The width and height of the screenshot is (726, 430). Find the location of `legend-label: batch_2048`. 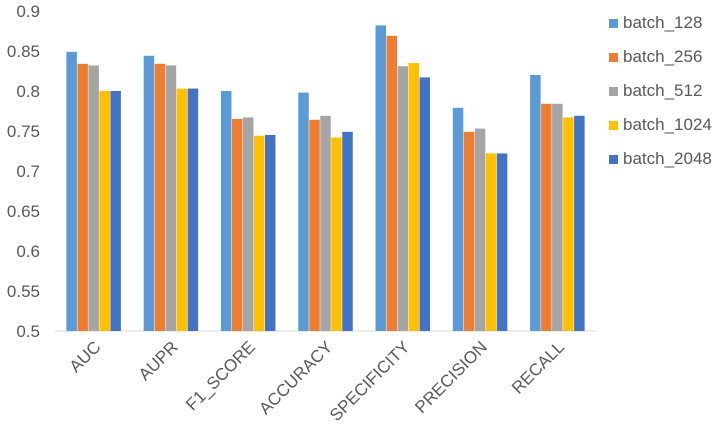

legend-label: batch_2048 is located at coordinates (667, 158).